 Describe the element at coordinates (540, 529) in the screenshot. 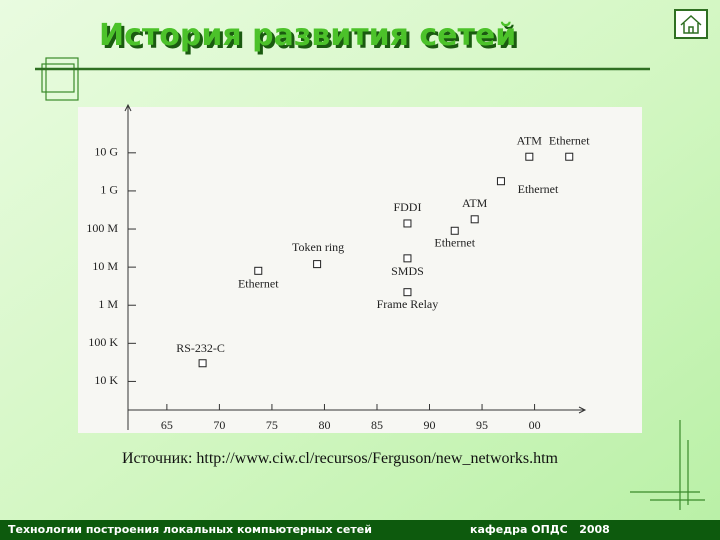

I see `footer-right: кафедра ОПДС 2008` at that location.